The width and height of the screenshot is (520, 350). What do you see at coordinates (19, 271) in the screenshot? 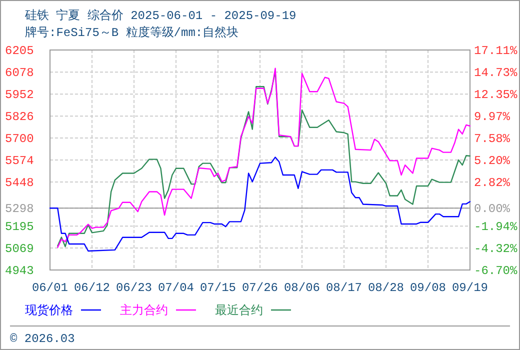
I see `y-tick-label: 4943` at bounding box center [19, 271].